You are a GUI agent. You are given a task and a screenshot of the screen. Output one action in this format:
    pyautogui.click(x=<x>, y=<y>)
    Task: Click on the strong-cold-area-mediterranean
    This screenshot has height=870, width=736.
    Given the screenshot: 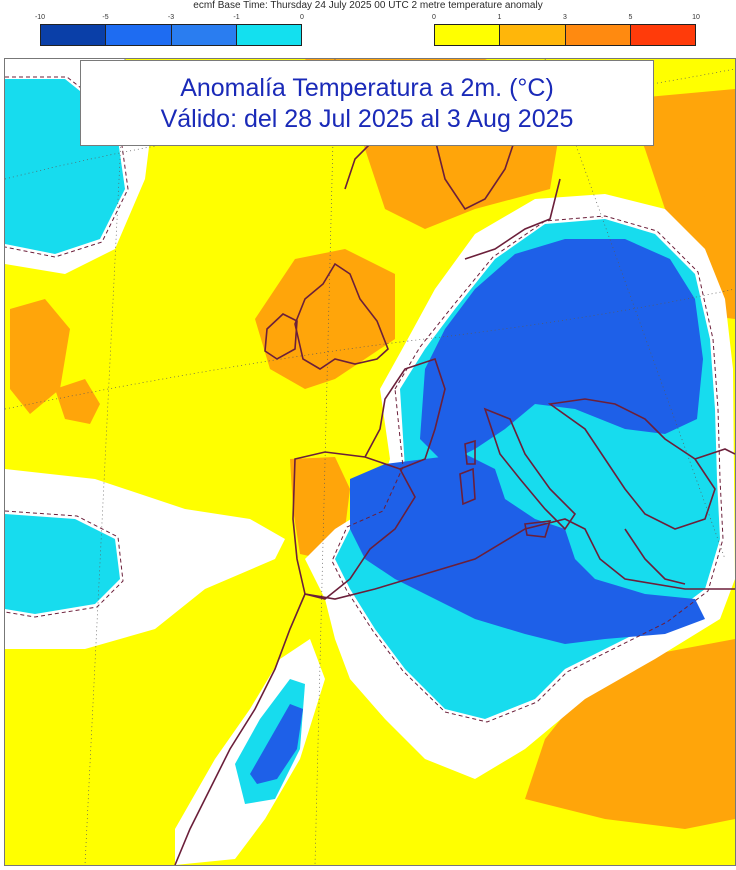 What is the action you would take?
    pyautogui.click(x=527, y=549)
    